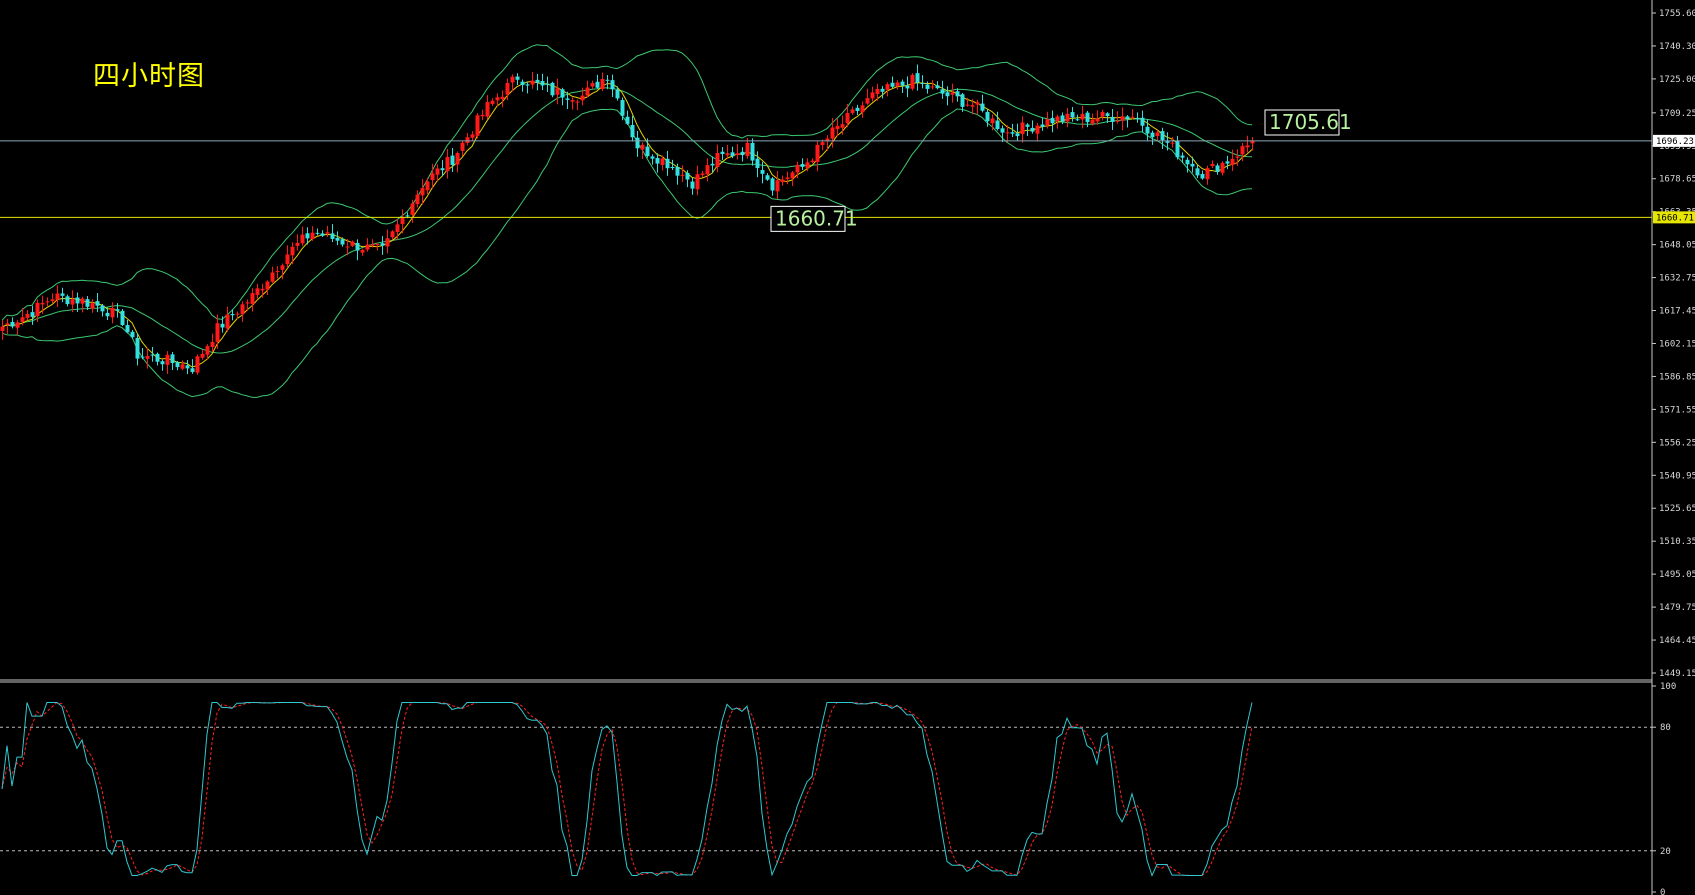  What do you see at coordinates (814, 218) in the screenshot?
I see `low-annotation: 1660.71` at bounding box center [814, 218].